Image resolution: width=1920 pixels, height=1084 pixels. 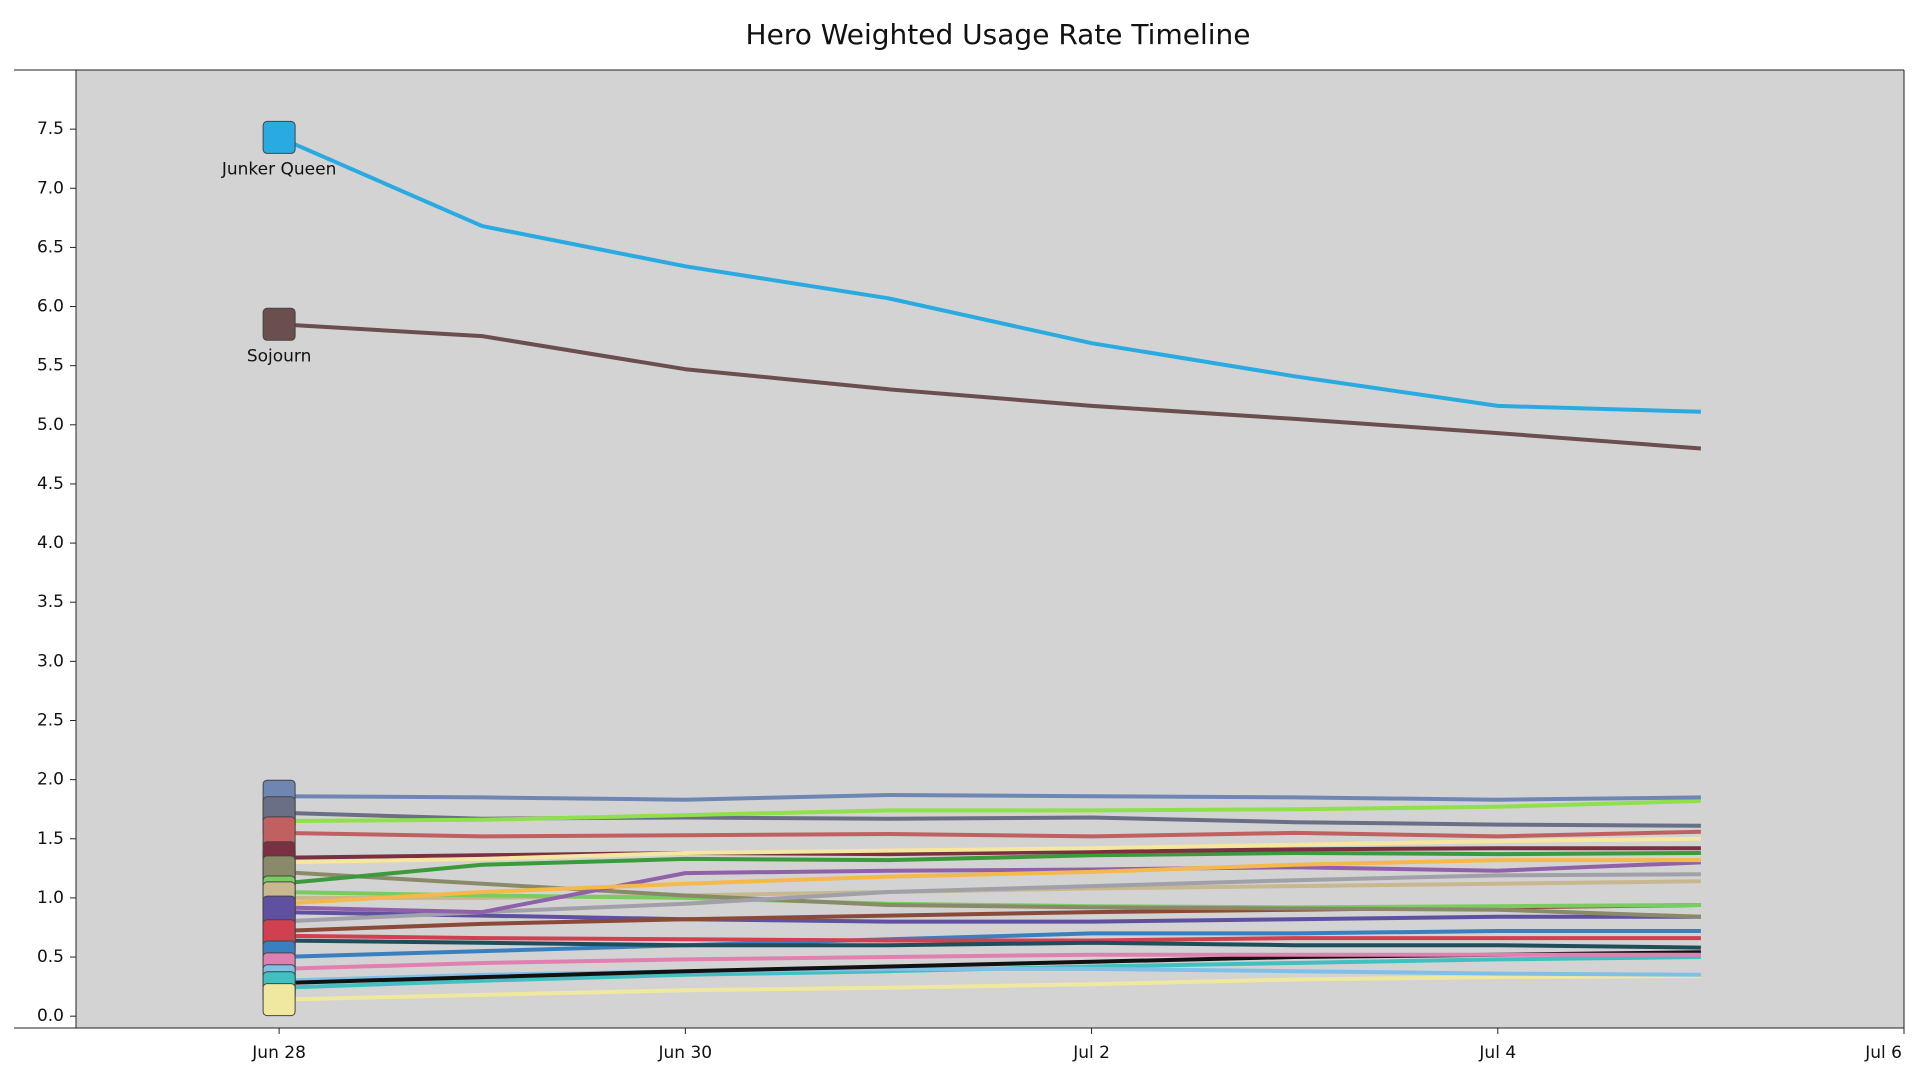 What do you see at coordinates (998, 34) in the screenshot?
I see `chart-title: Hero Weighted Usage Rate Timeline` at bounding box center [998, 34].